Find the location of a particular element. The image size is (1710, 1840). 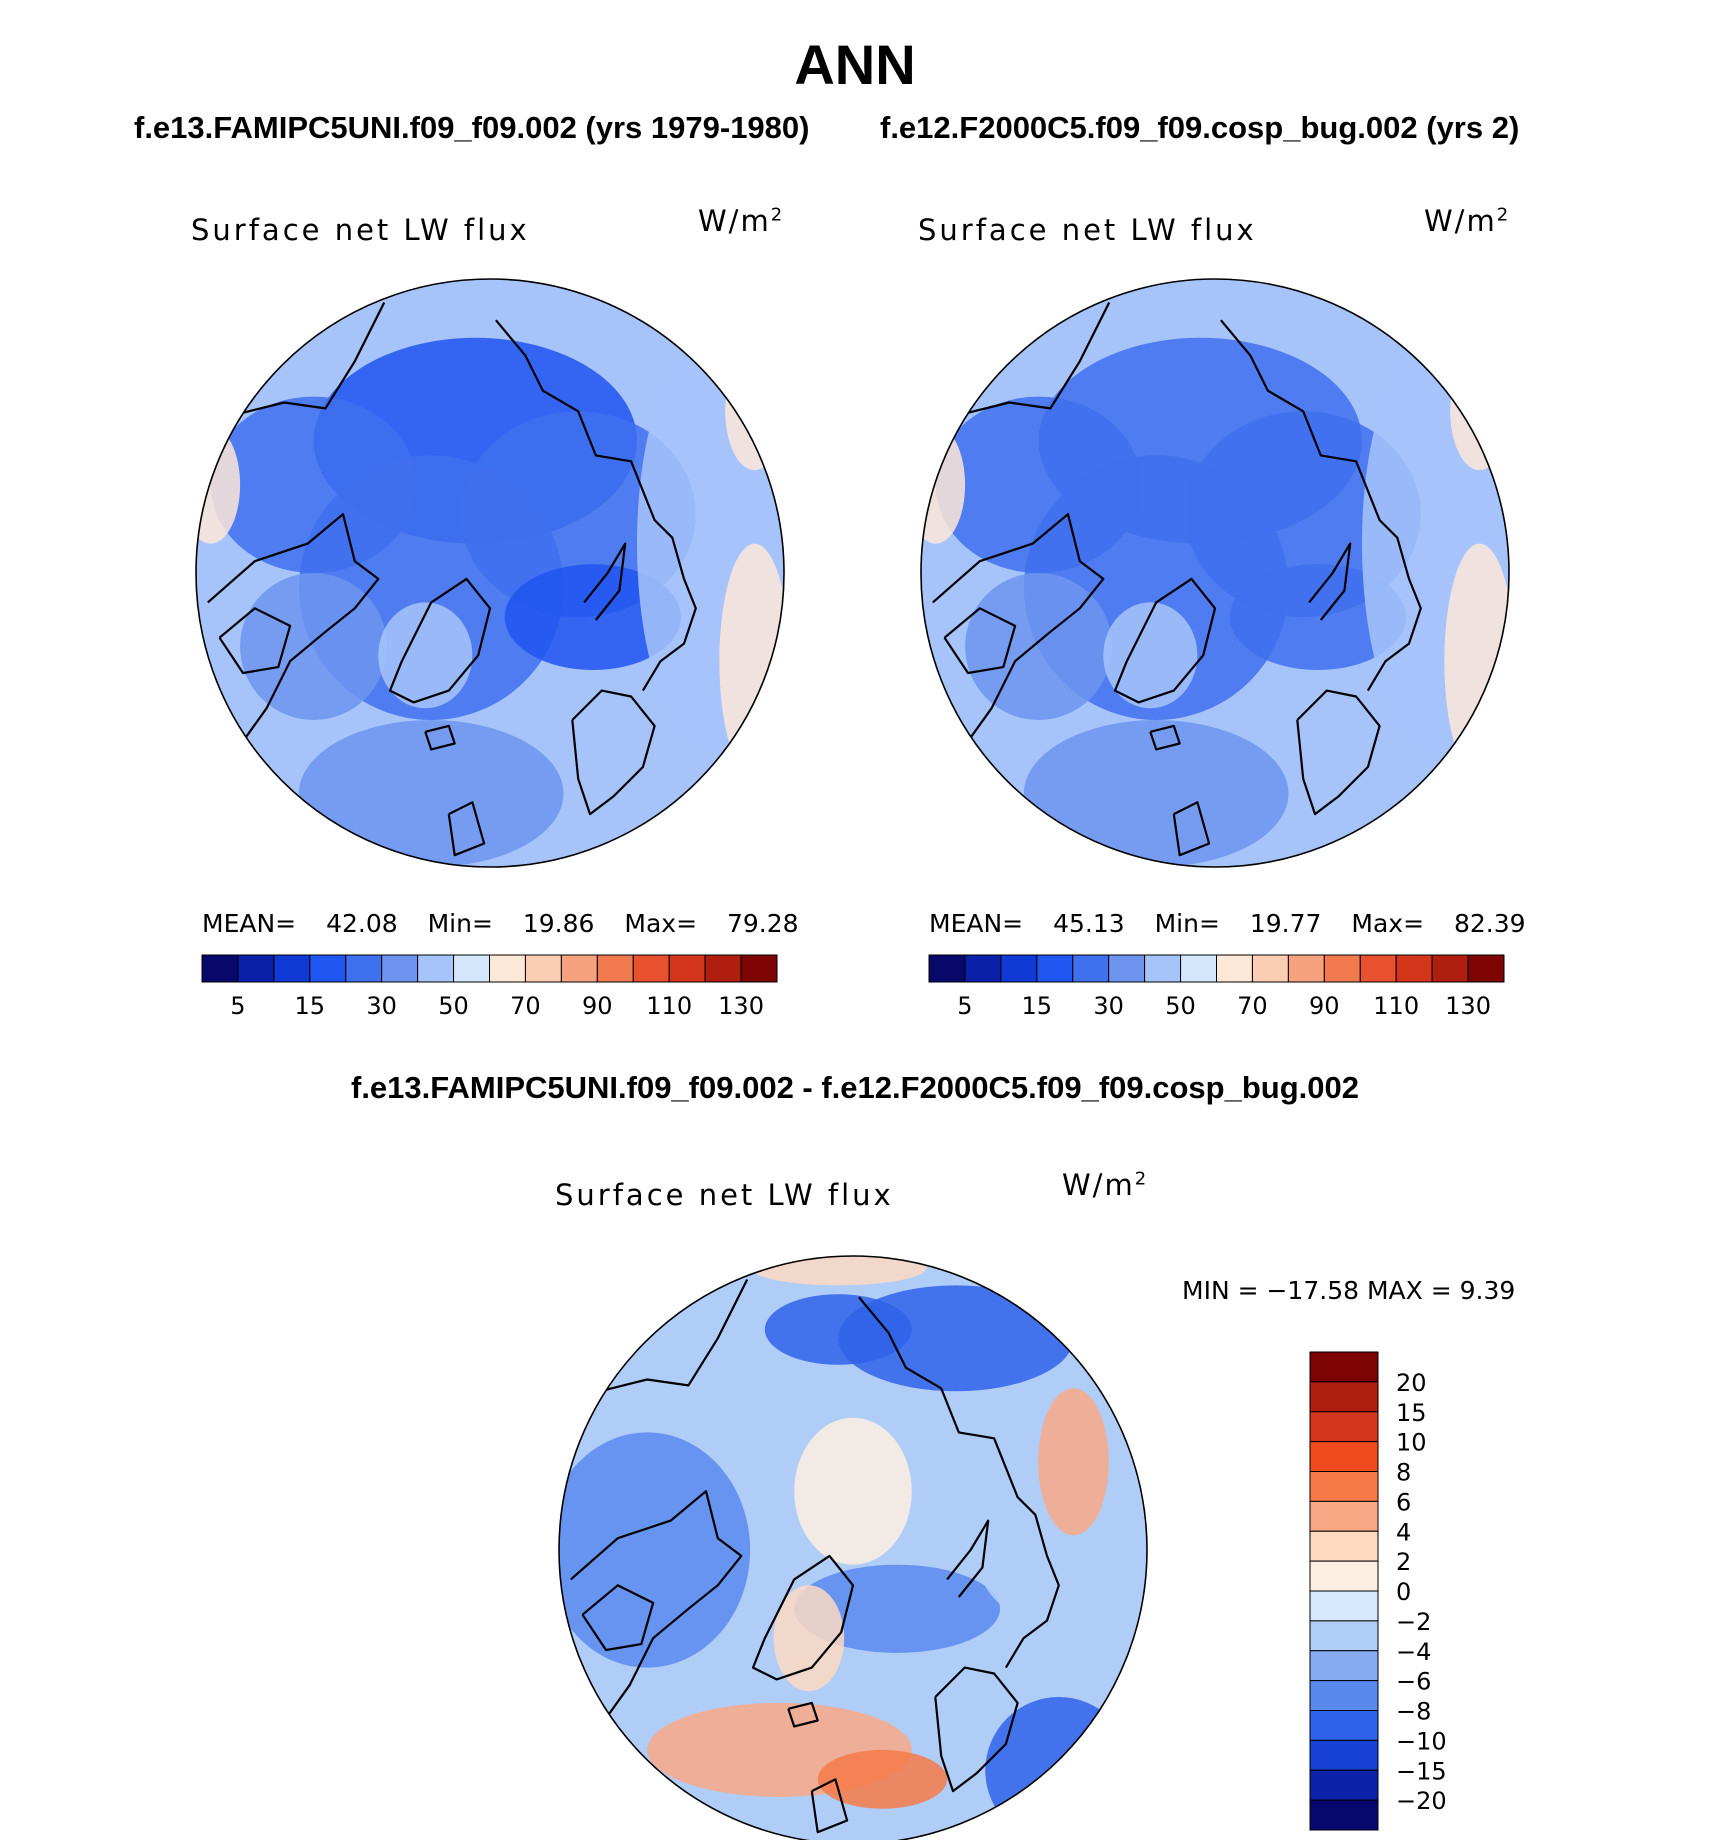

panel2-max-label: Max= is located at coordinates (1388, 923).